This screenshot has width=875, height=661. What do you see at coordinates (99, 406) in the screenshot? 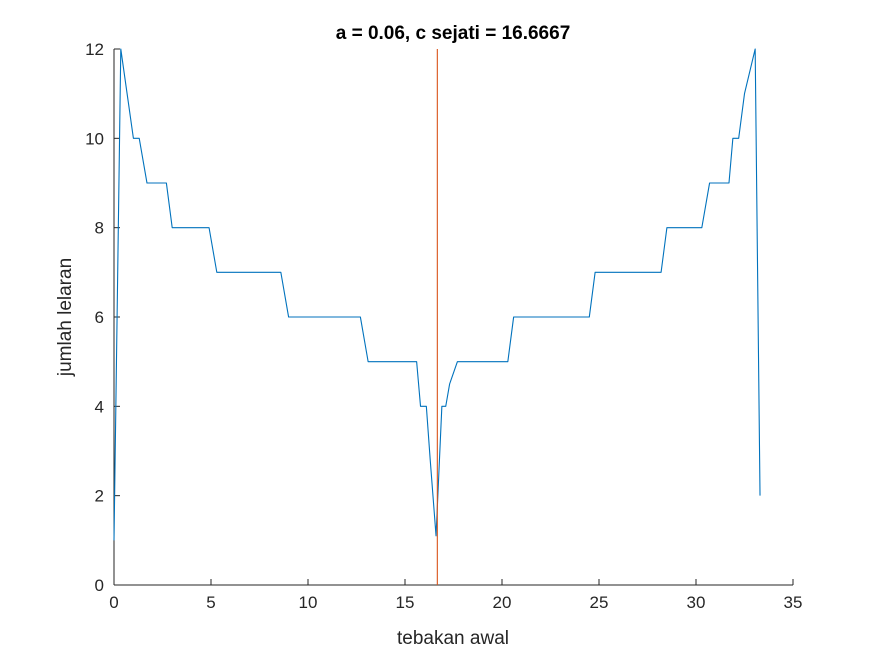
I see `y-tick-label: 4` at bounding box center [99, 406].